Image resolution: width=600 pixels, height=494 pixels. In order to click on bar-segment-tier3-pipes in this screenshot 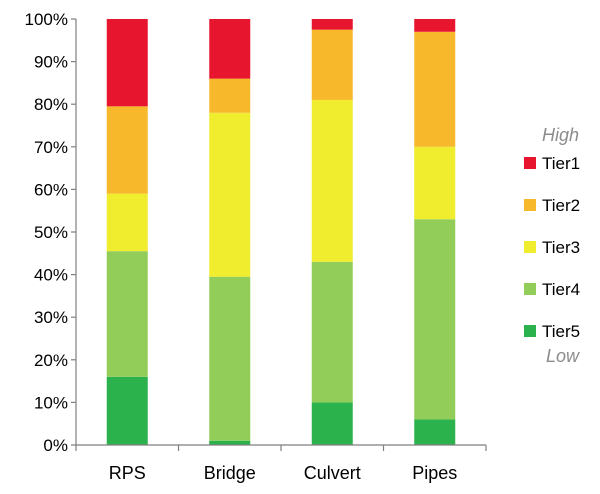, I will do `click(435, 183)`.